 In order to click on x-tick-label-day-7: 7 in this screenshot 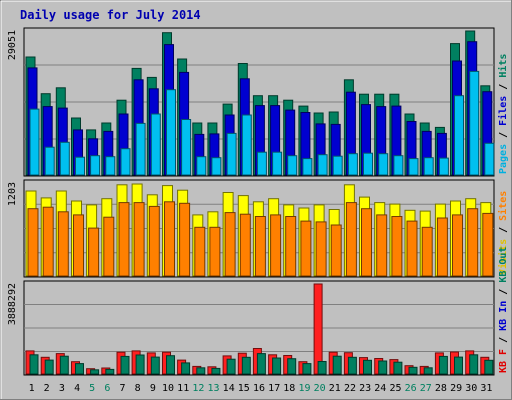, I will do `click(122, 388)`.